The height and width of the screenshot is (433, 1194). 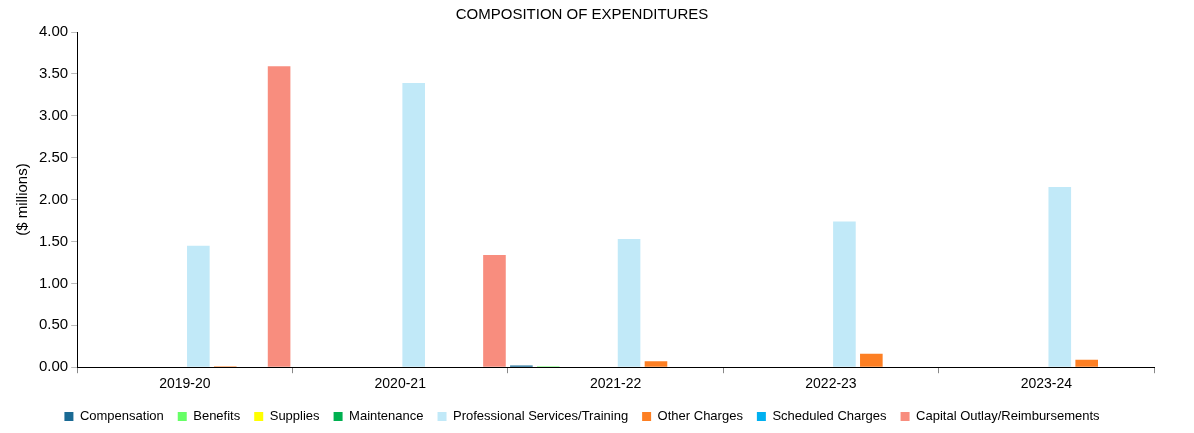 I want to click on y-tick-label: 0.00, so click(x=53, y=366).